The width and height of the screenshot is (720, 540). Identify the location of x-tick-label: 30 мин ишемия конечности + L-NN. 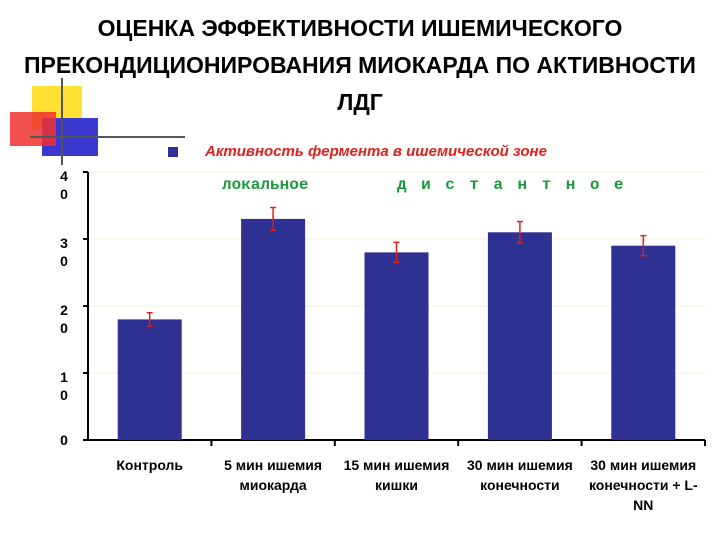
(643, 485).